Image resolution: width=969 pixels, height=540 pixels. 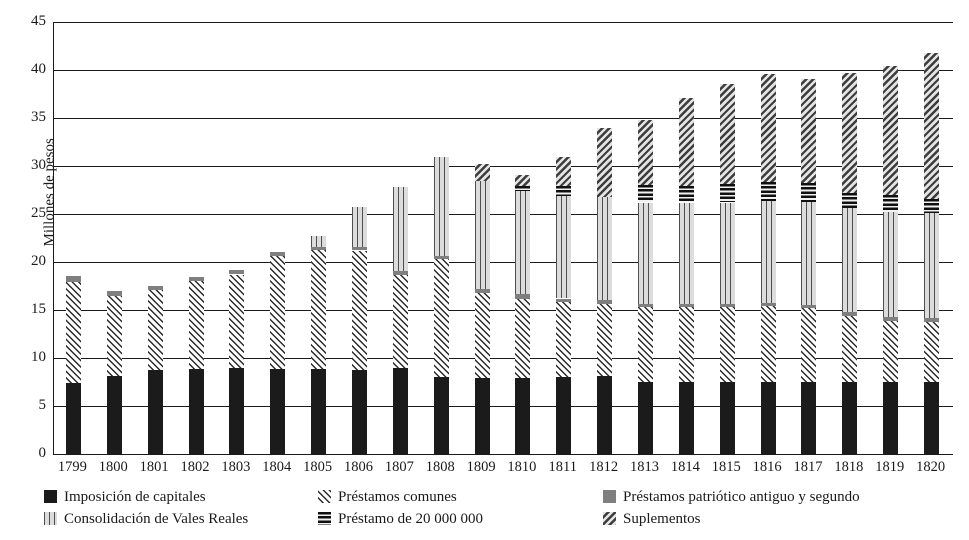 What do you see at coordinates (38, 357) in the screenshot?
I see `y-tick-label-10: 10` at bounding box center [38, 357].